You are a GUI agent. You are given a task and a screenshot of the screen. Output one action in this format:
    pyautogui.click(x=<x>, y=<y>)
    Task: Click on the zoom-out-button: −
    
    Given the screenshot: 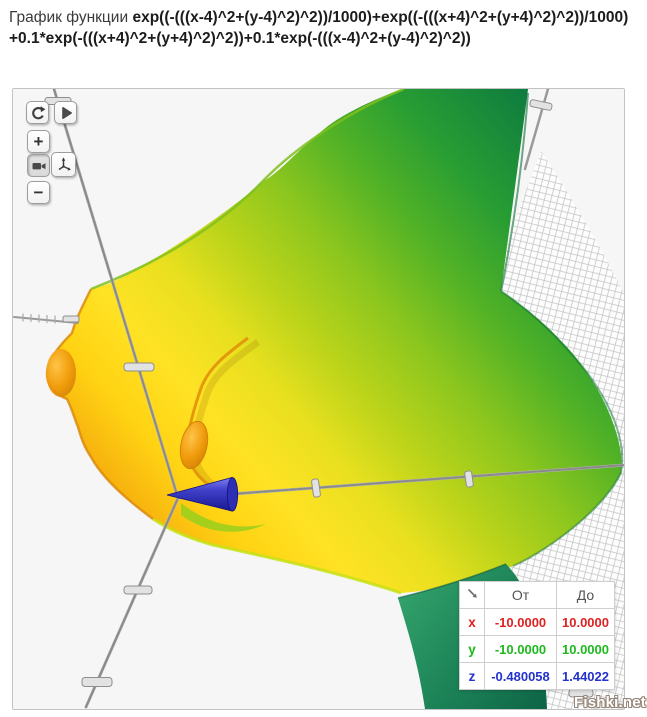 What is the action you would take?
    pyautogui.click(x=38, y=192)
    